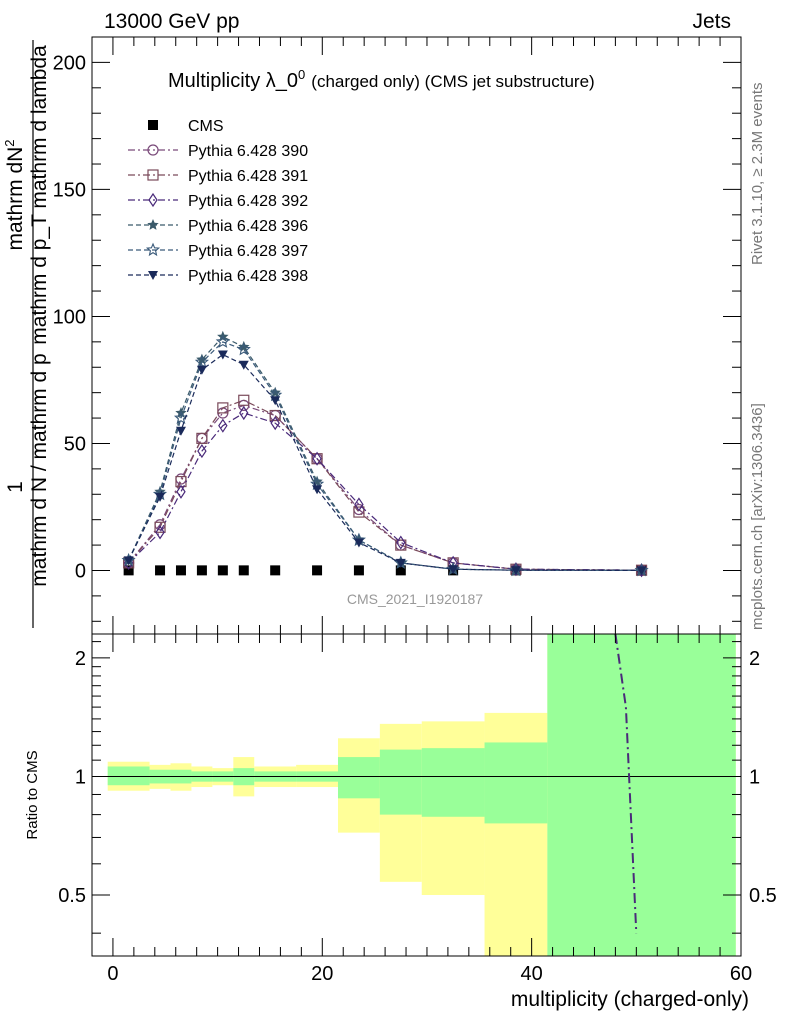  What do you see at coordinates (32, 794) in the screenshot?
I see `ratio-ylabel: Ratio to CMS` at bounding box center [32, 794].